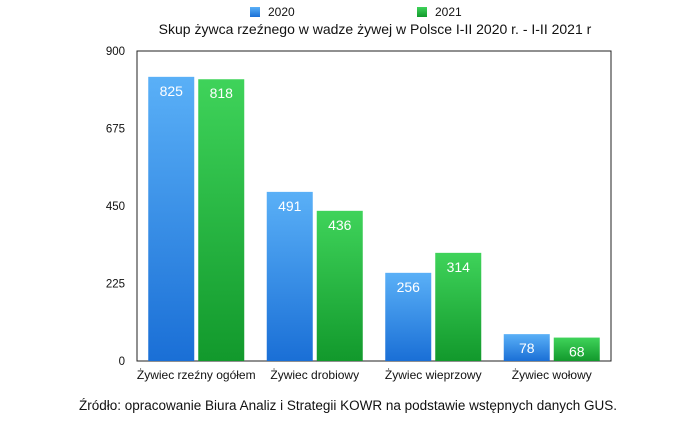 Image resolution: width=696 pixels, height=446 pixels. Describe the element at coordinates (122, 362) in the screenshot. I see `y-tick-label: 0` at that location.